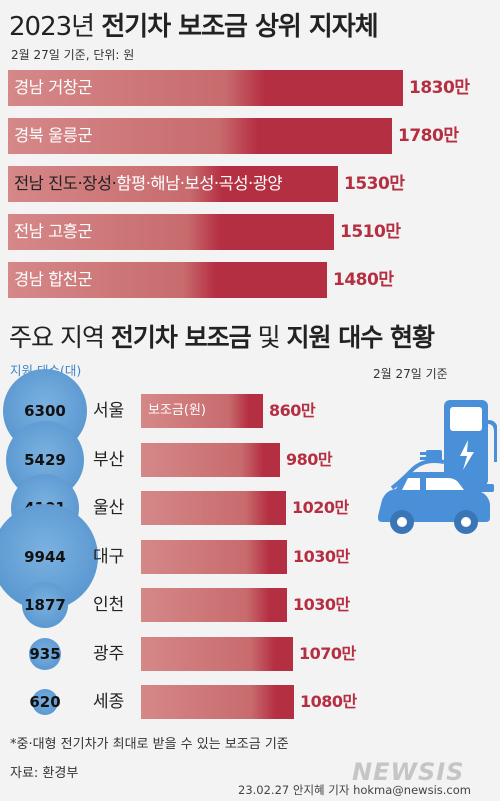 The width and height of the screenshot is (500, 801). I want to click on bar-legend-label: 보조금(원), so click(177, 410).